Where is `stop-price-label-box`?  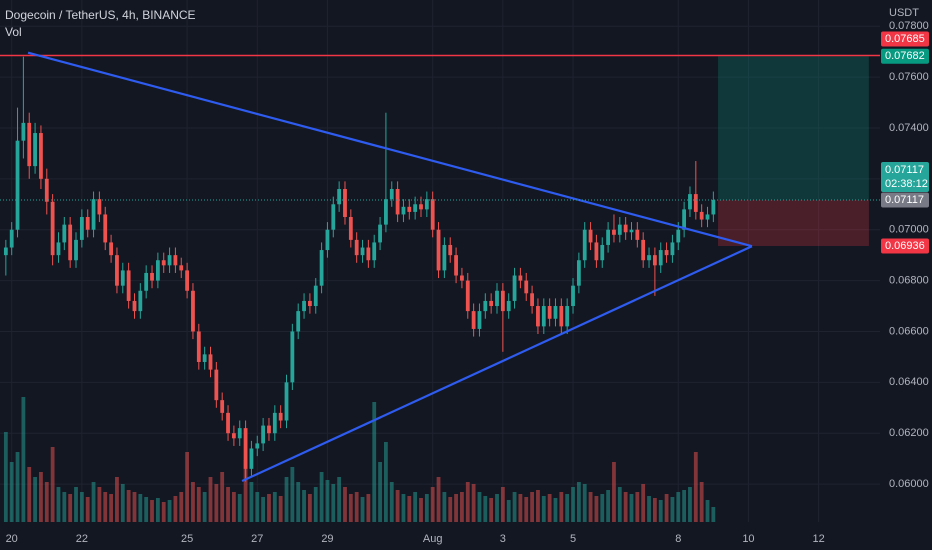 stop-price-label-box is located at coordinates (905, 246).